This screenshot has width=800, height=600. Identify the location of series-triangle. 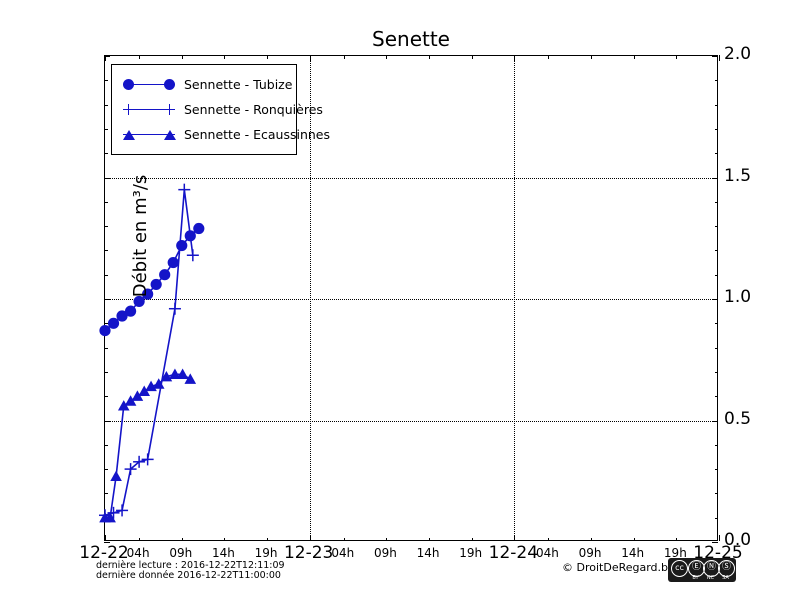
(148, 445).